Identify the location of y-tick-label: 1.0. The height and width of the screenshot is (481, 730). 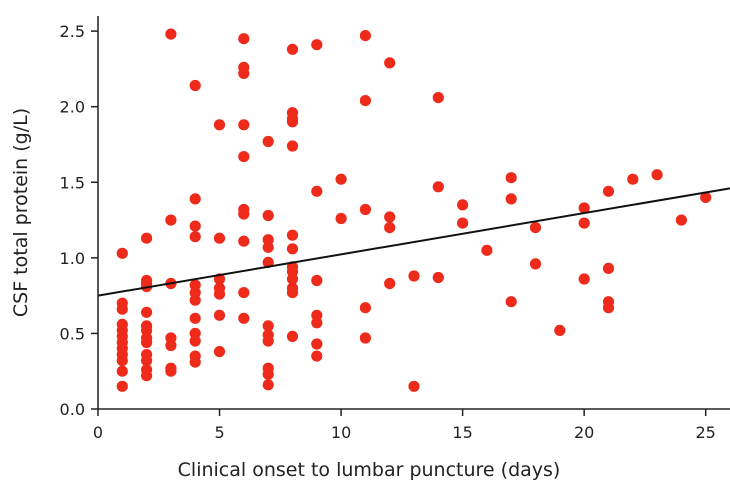
(72, 258).